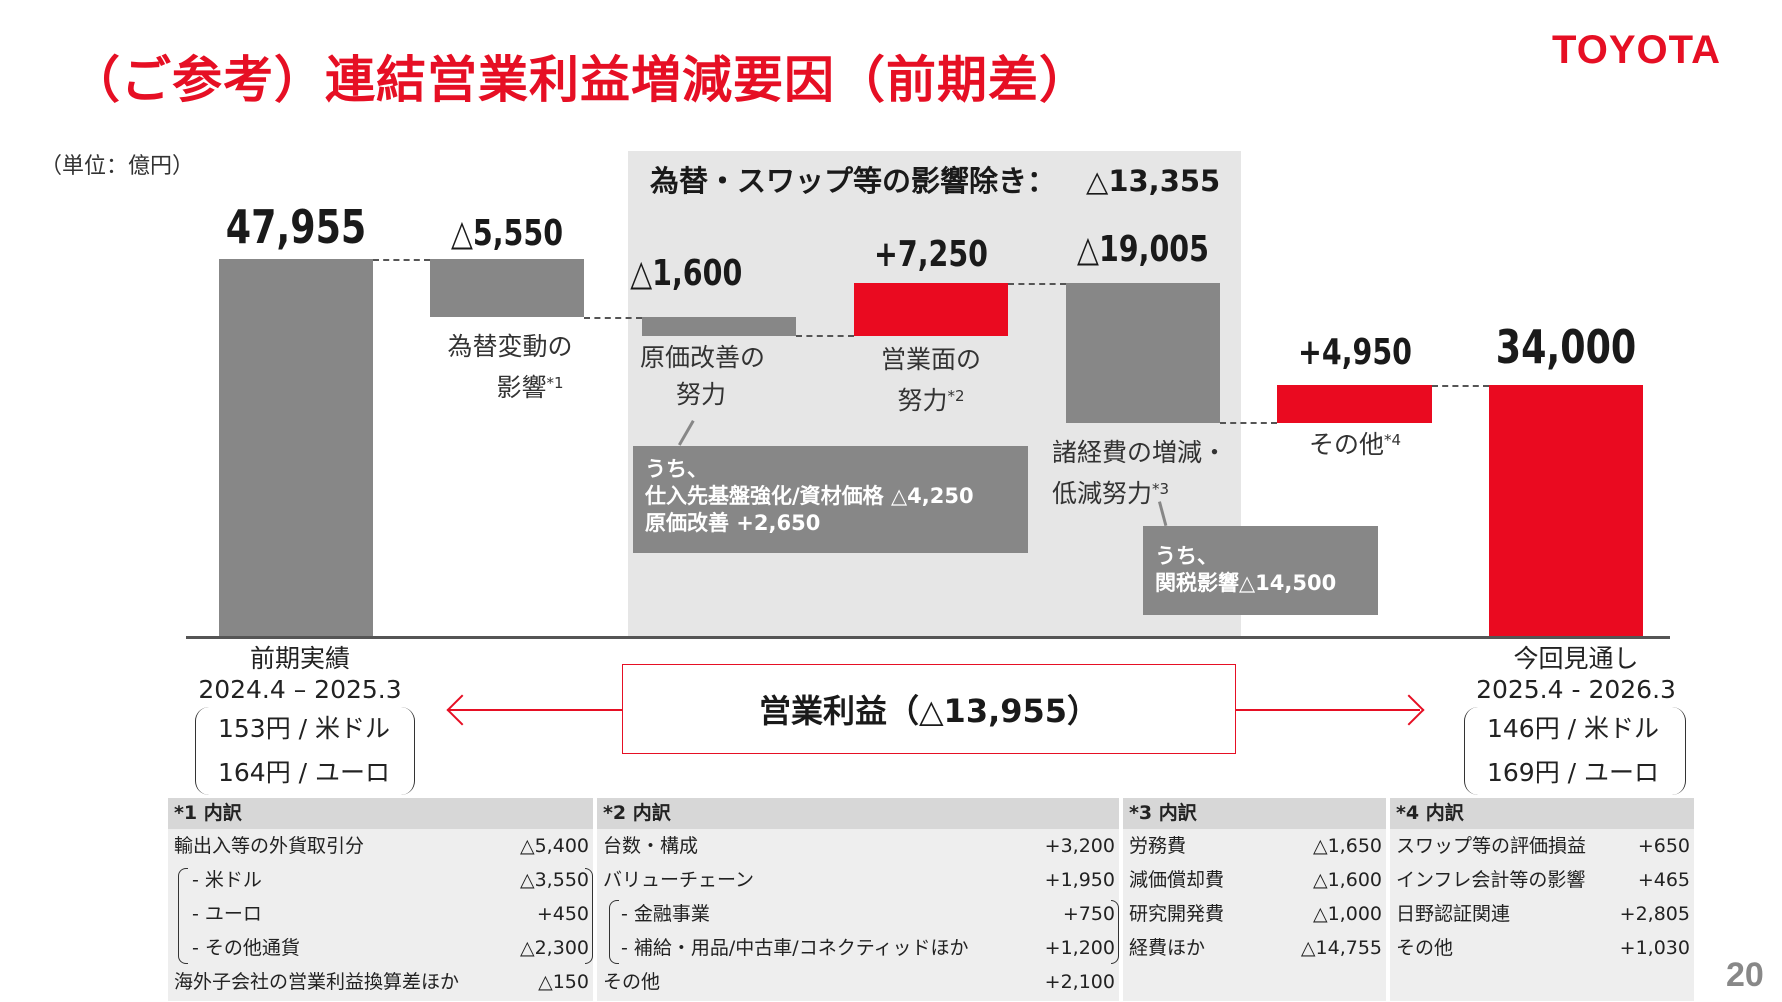 The height and width of the screenshot is (1002, 1782). Describe the element at coordinates (1143, 249) in the screenshot. I see `bar-expenses-value: △19,005` at that location.